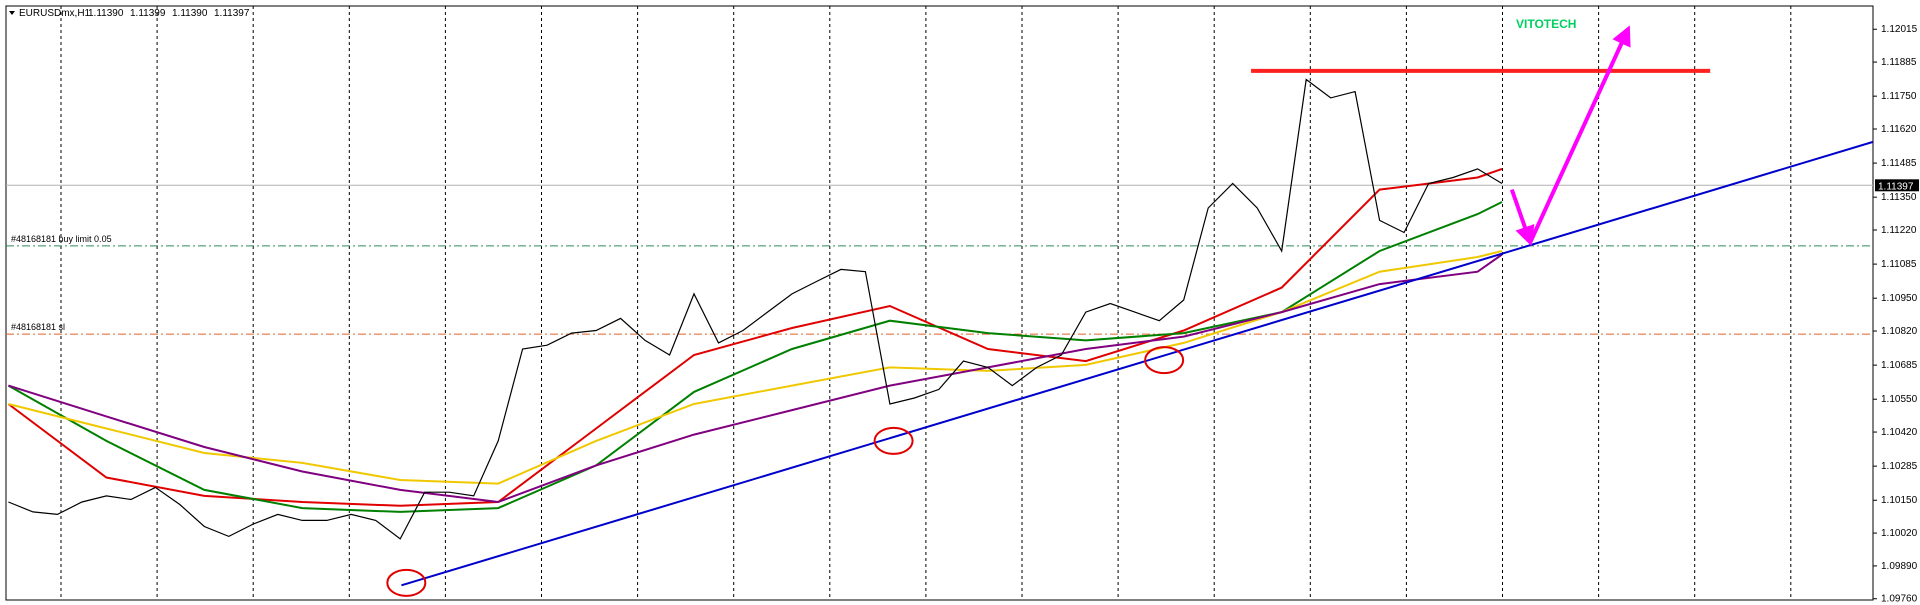 The width and height of the screenshot is (1920, 605). Describe the element at coordinates (148, 13) in the screenshot. I see `ohlc-value: 1.11399` at that location.